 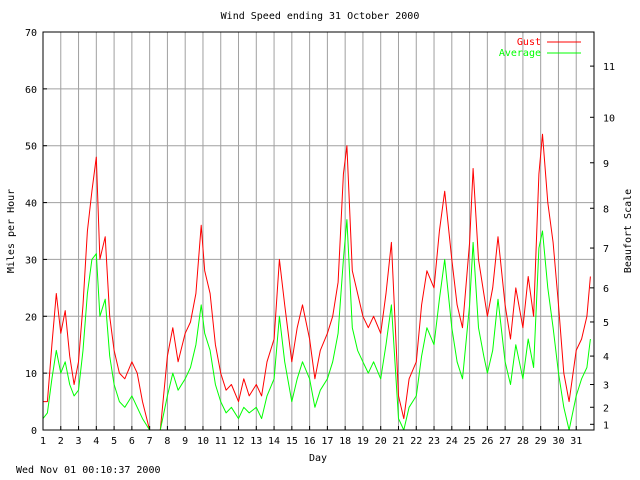 What do you see at coordinates (43, 441) in the screenshot?
I see `x-tick-label: 1` at bounding box center [43, 441].